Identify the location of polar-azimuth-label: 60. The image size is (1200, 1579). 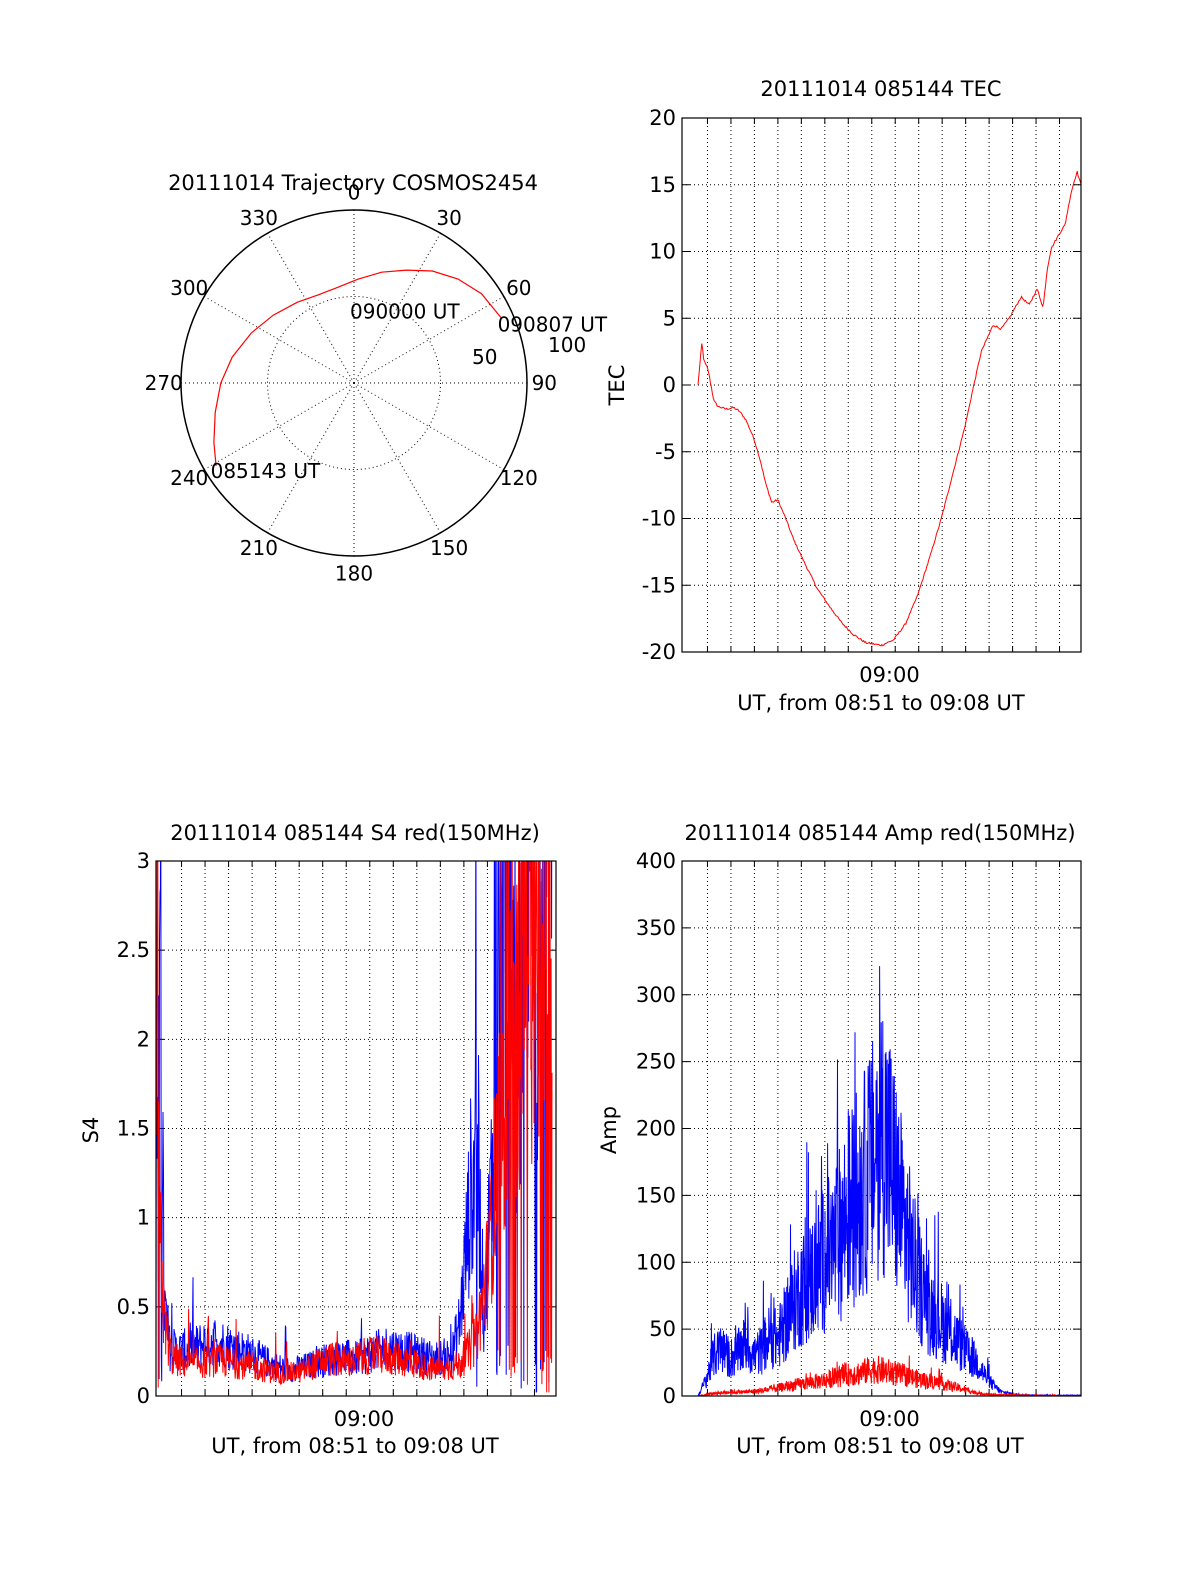
(518, 288).